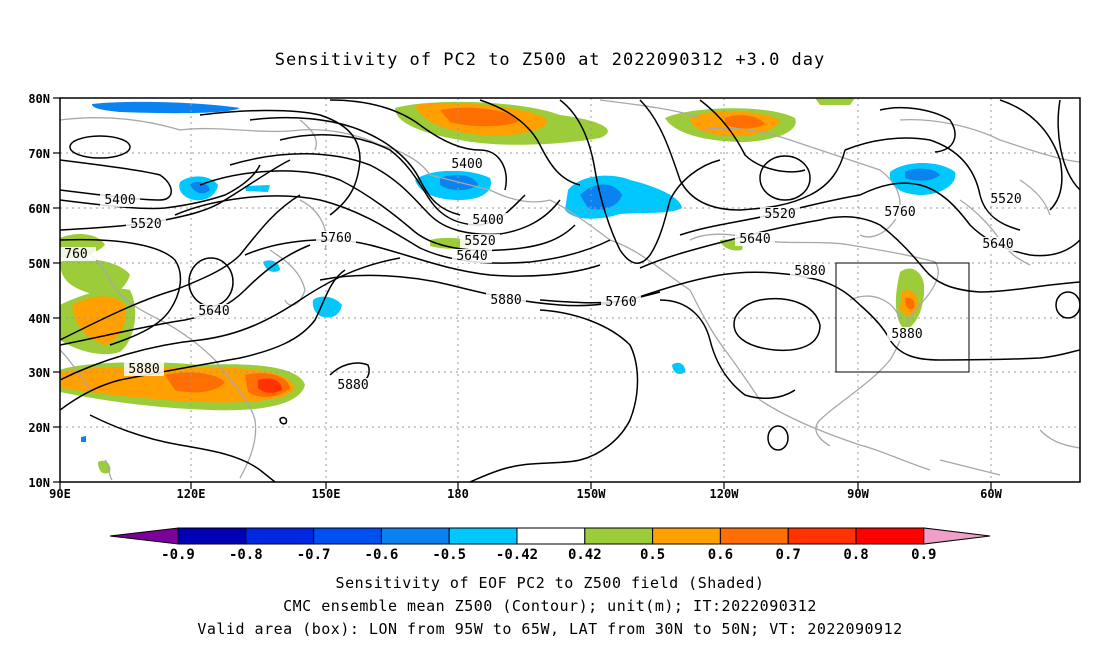 Image resolution: width=1100 pixels, height=650 pixels. Describe the element at coordinates (652, 555) in the screenshot. I see `colorbar-label: 0.5` at that location.